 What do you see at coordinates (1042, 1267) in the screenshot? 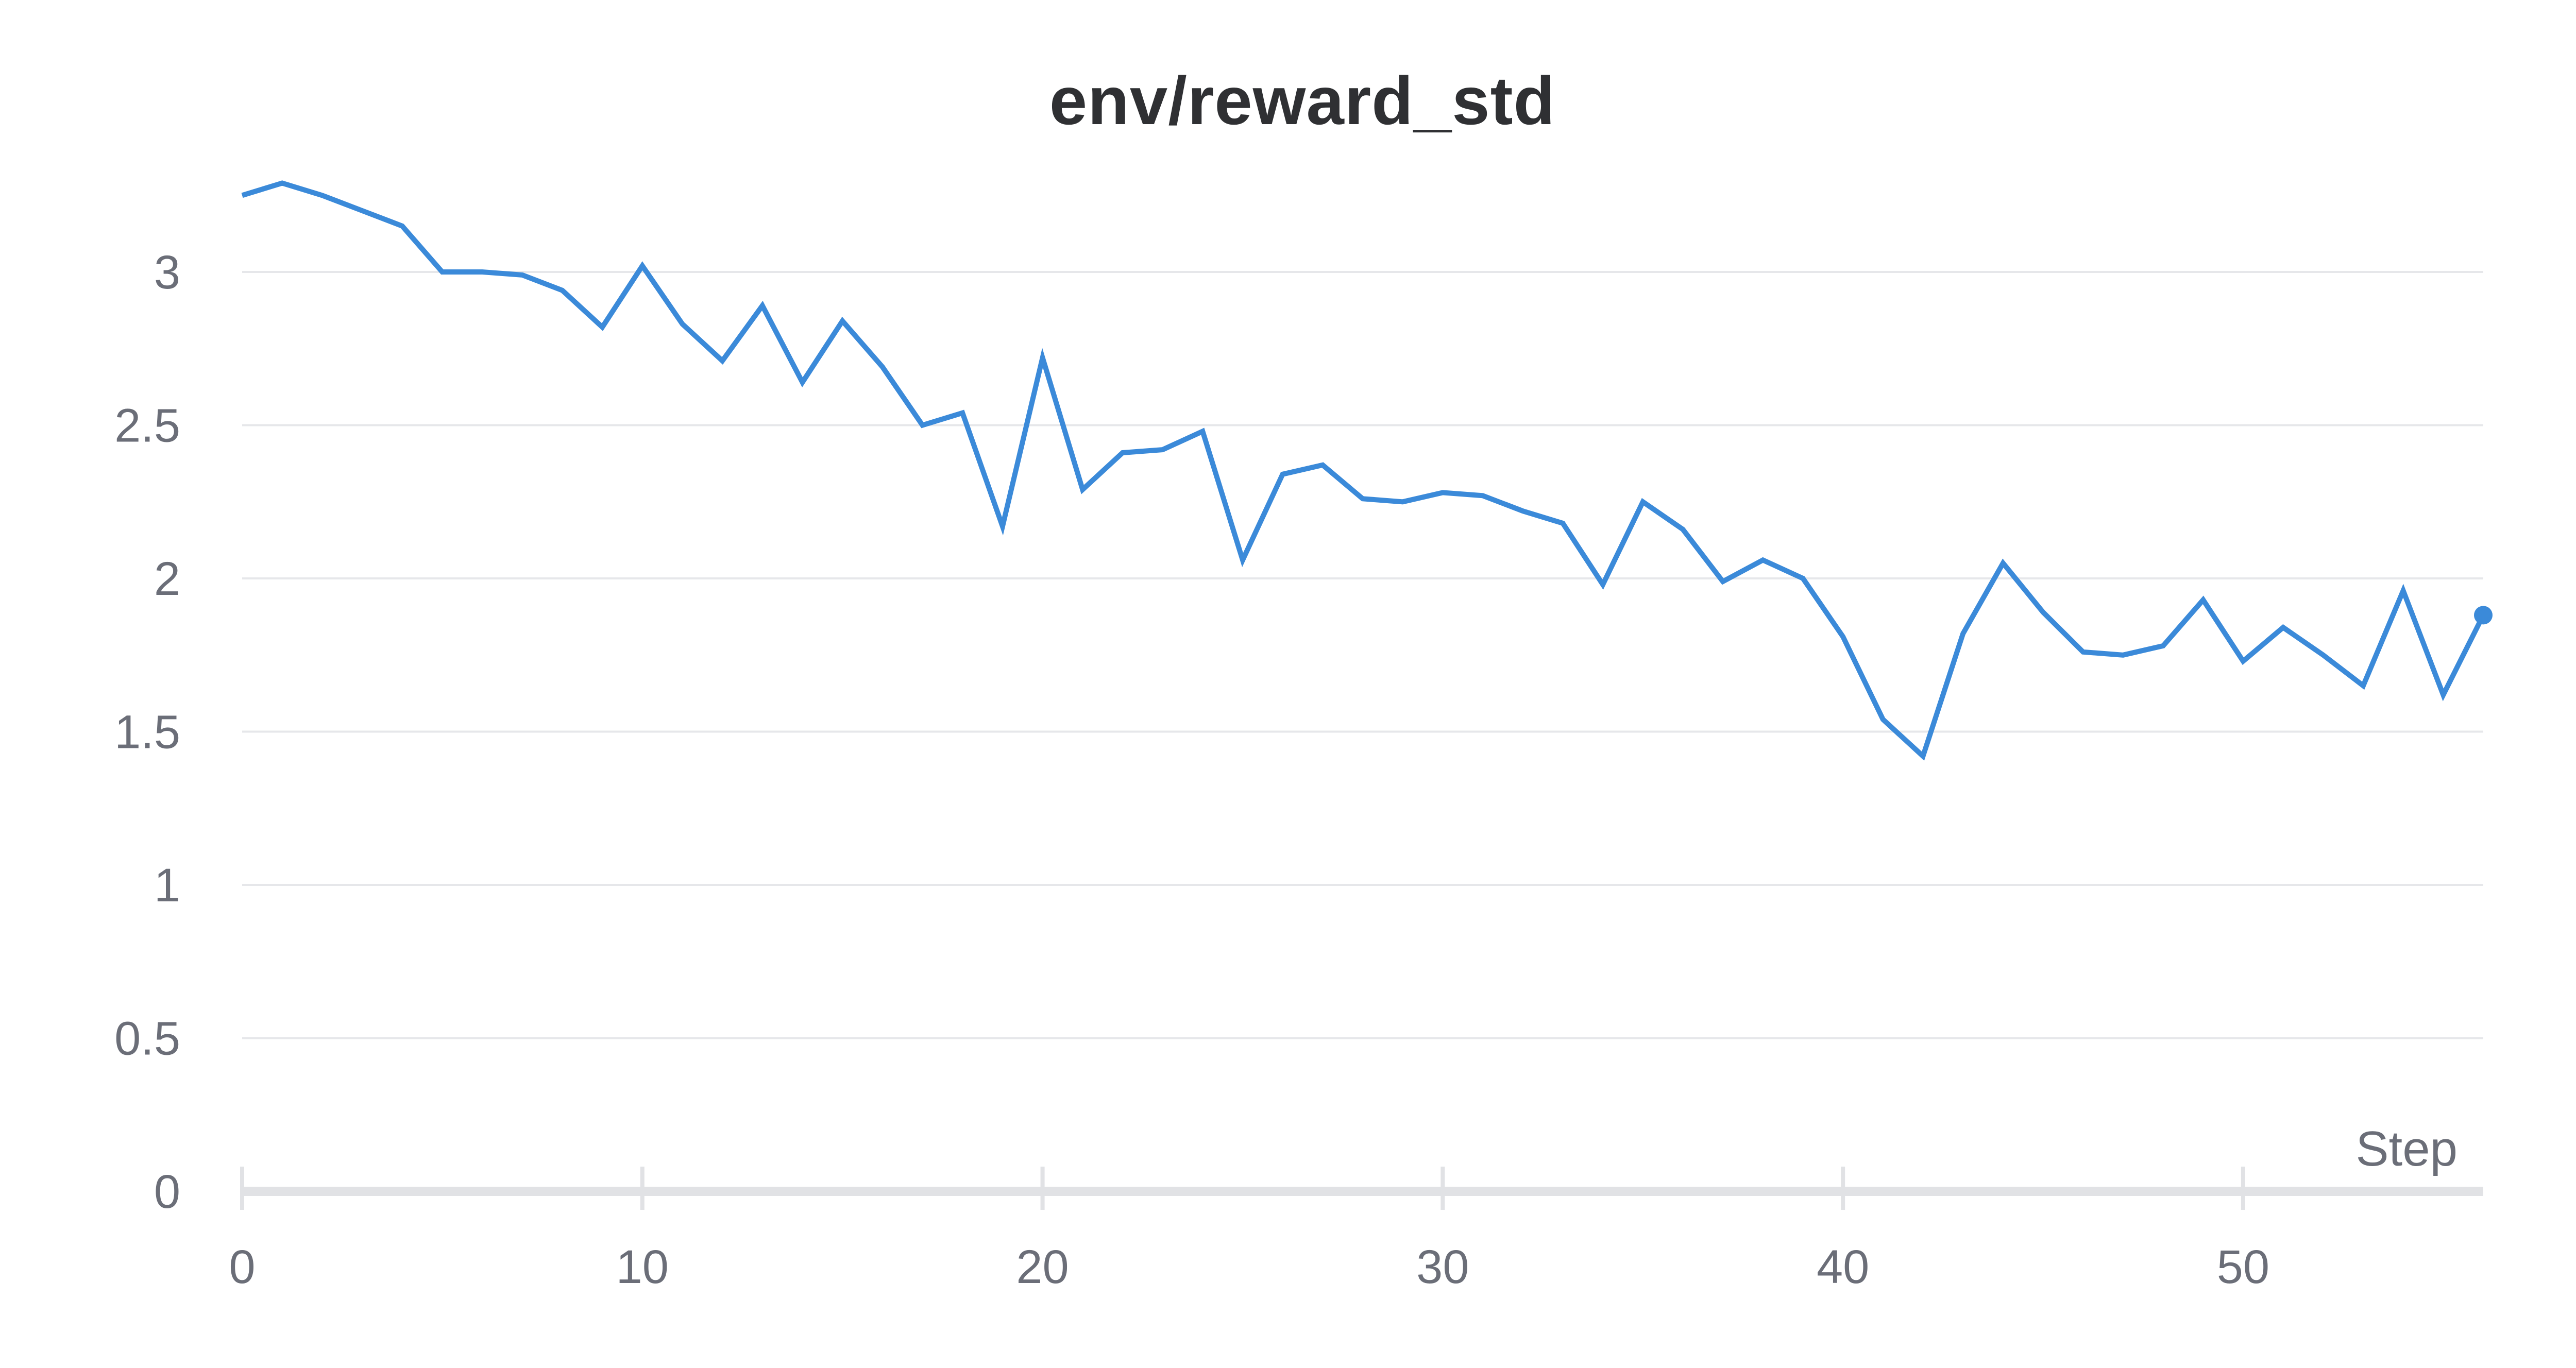
I see `x-tick-label: 20` at bounding box center [1042, 1267].